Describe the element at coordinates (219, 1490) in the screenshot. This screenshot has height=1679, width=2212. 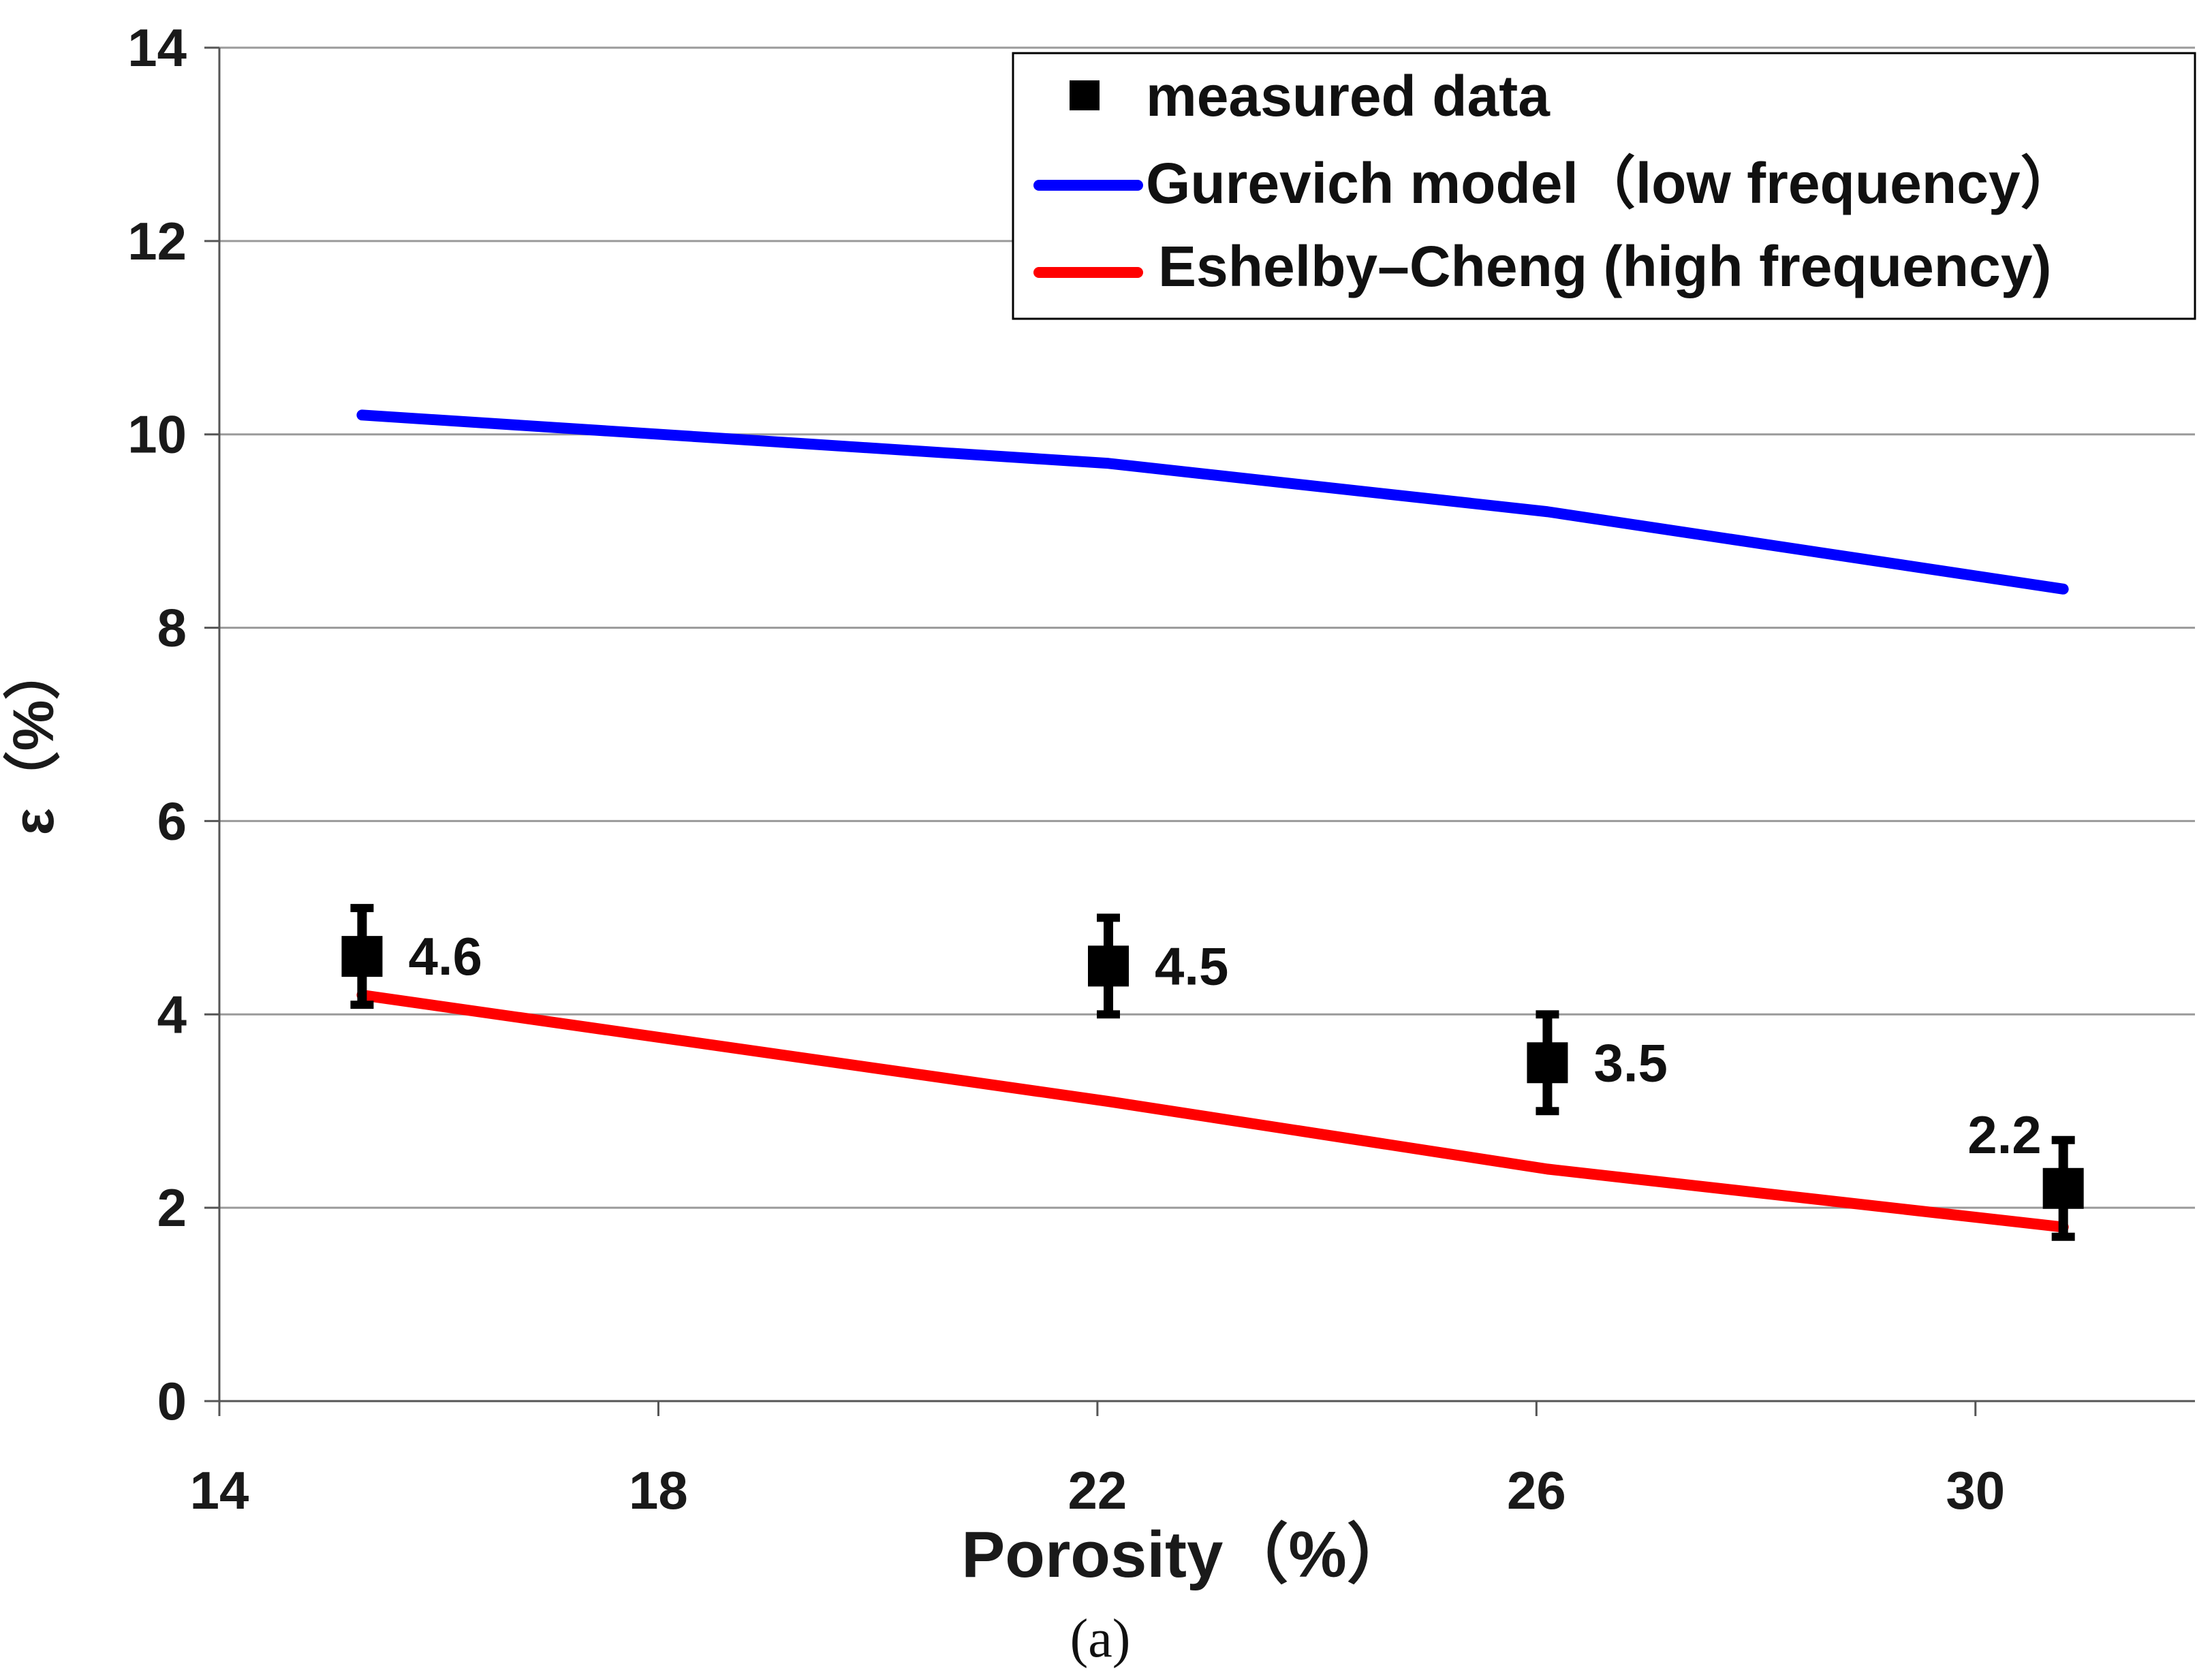
I see `x-tick-label: 14` at that location.